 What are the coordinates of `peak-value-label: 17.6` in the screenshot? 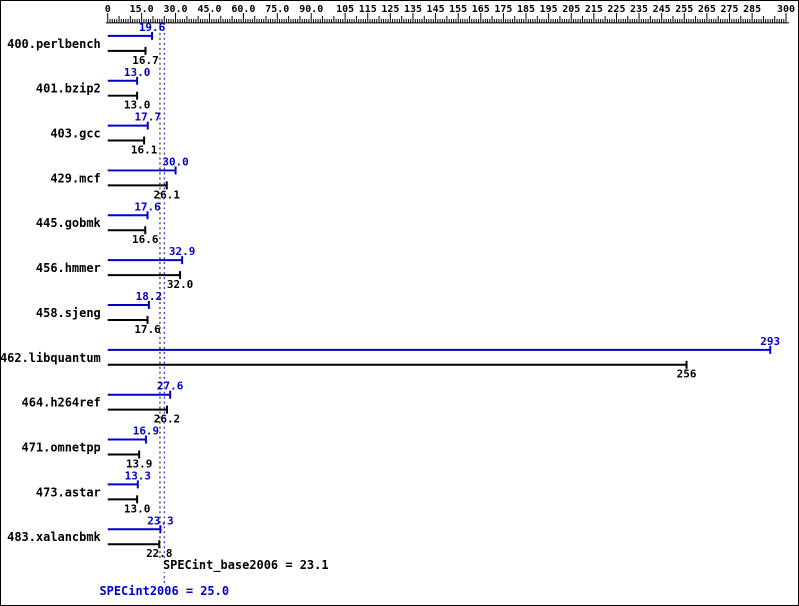 It's located at (147, 206).